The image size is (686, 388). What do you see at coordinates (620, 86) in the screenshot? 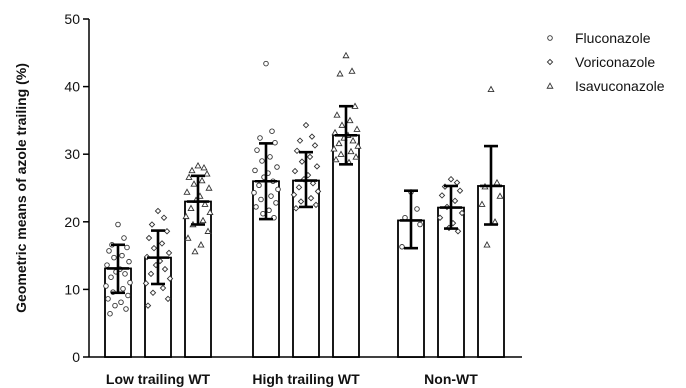
I see `legend-label: Isavuconazole` at bounding box center [620, 86].